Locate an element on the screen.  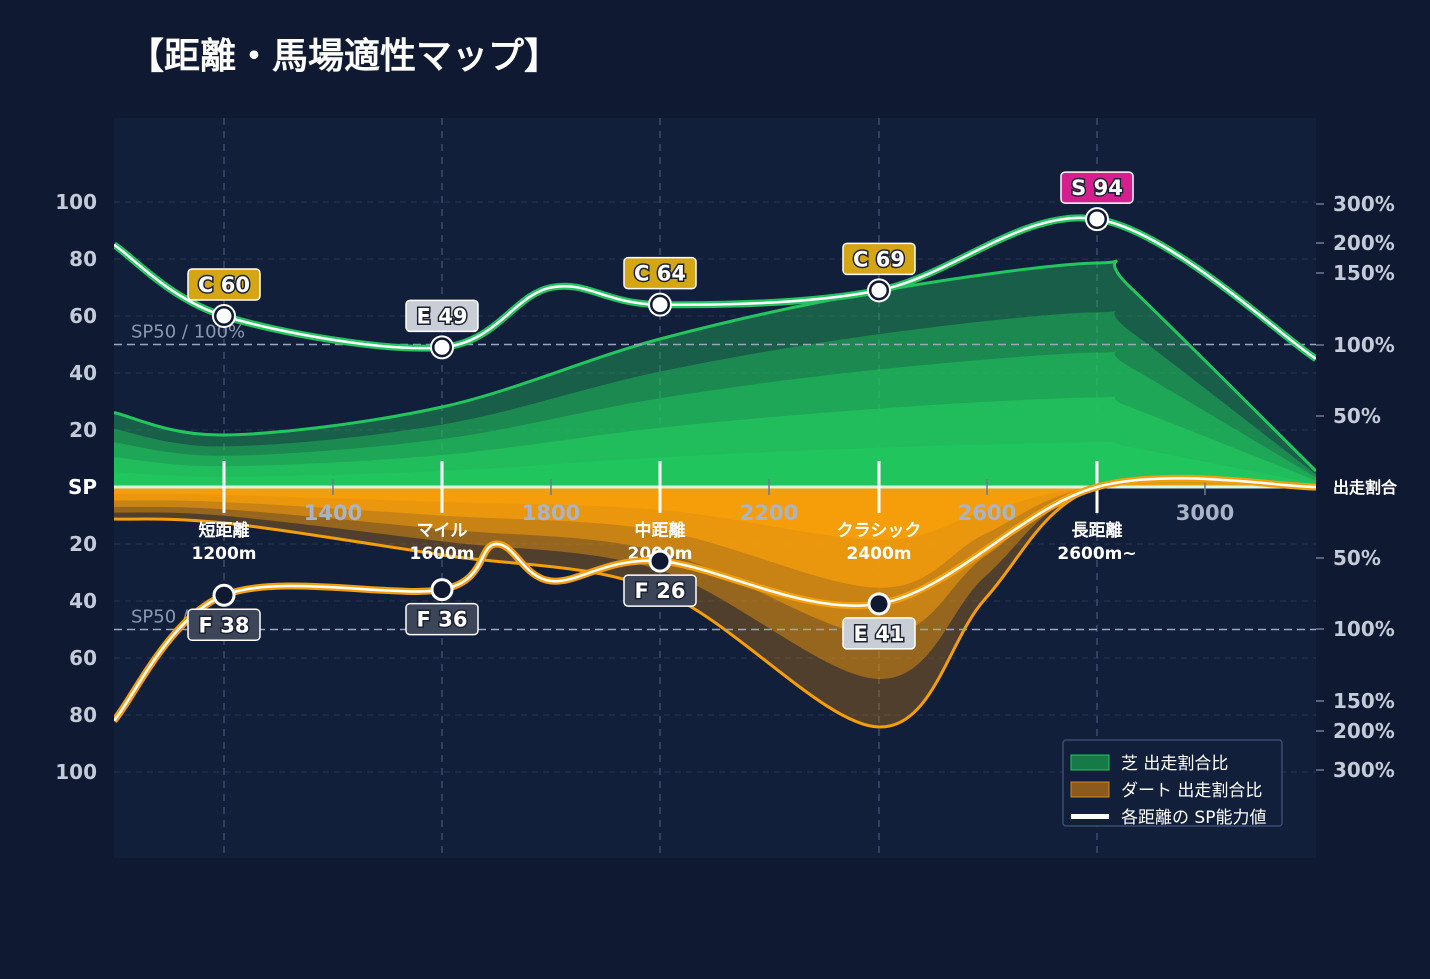
turf-grade-badge-text: C 69 is located at coordinates (879, 259).